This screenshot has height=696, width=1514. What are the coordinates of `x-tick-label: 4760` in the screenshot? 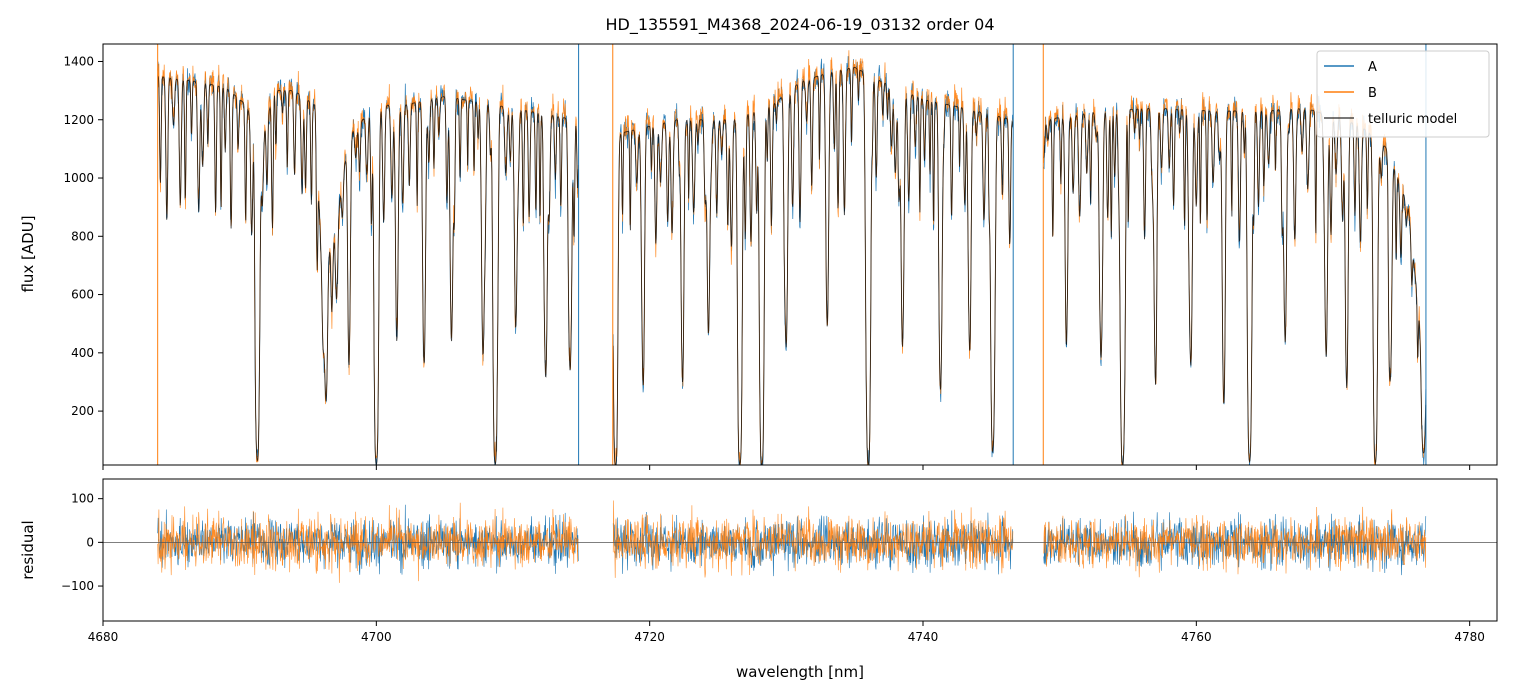 It's located at (1196, 637).